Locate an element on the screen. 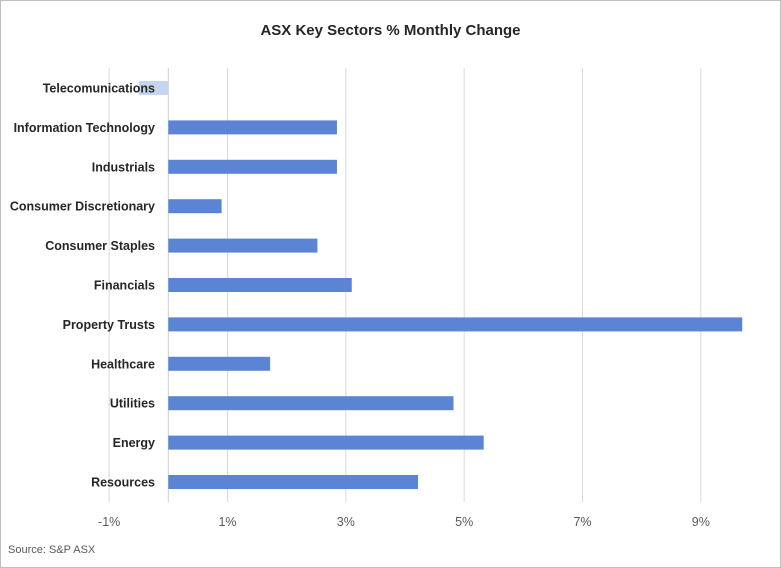 This screenshot has width=781, height=568. category-label: Property Trusts is located at coordinates (109, 325).